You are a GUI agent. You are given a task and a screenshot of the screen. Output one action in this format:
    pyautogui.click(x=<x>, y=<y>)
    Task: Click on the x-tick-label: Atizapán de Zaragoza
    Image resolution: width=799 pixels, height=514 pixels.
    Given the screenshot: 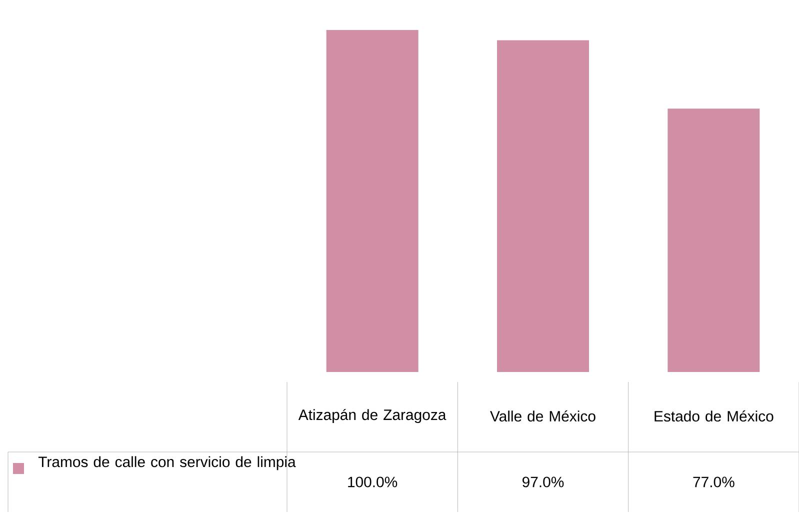 What is the action you would take?
    pyautogui.click(x=372, y=416)
    